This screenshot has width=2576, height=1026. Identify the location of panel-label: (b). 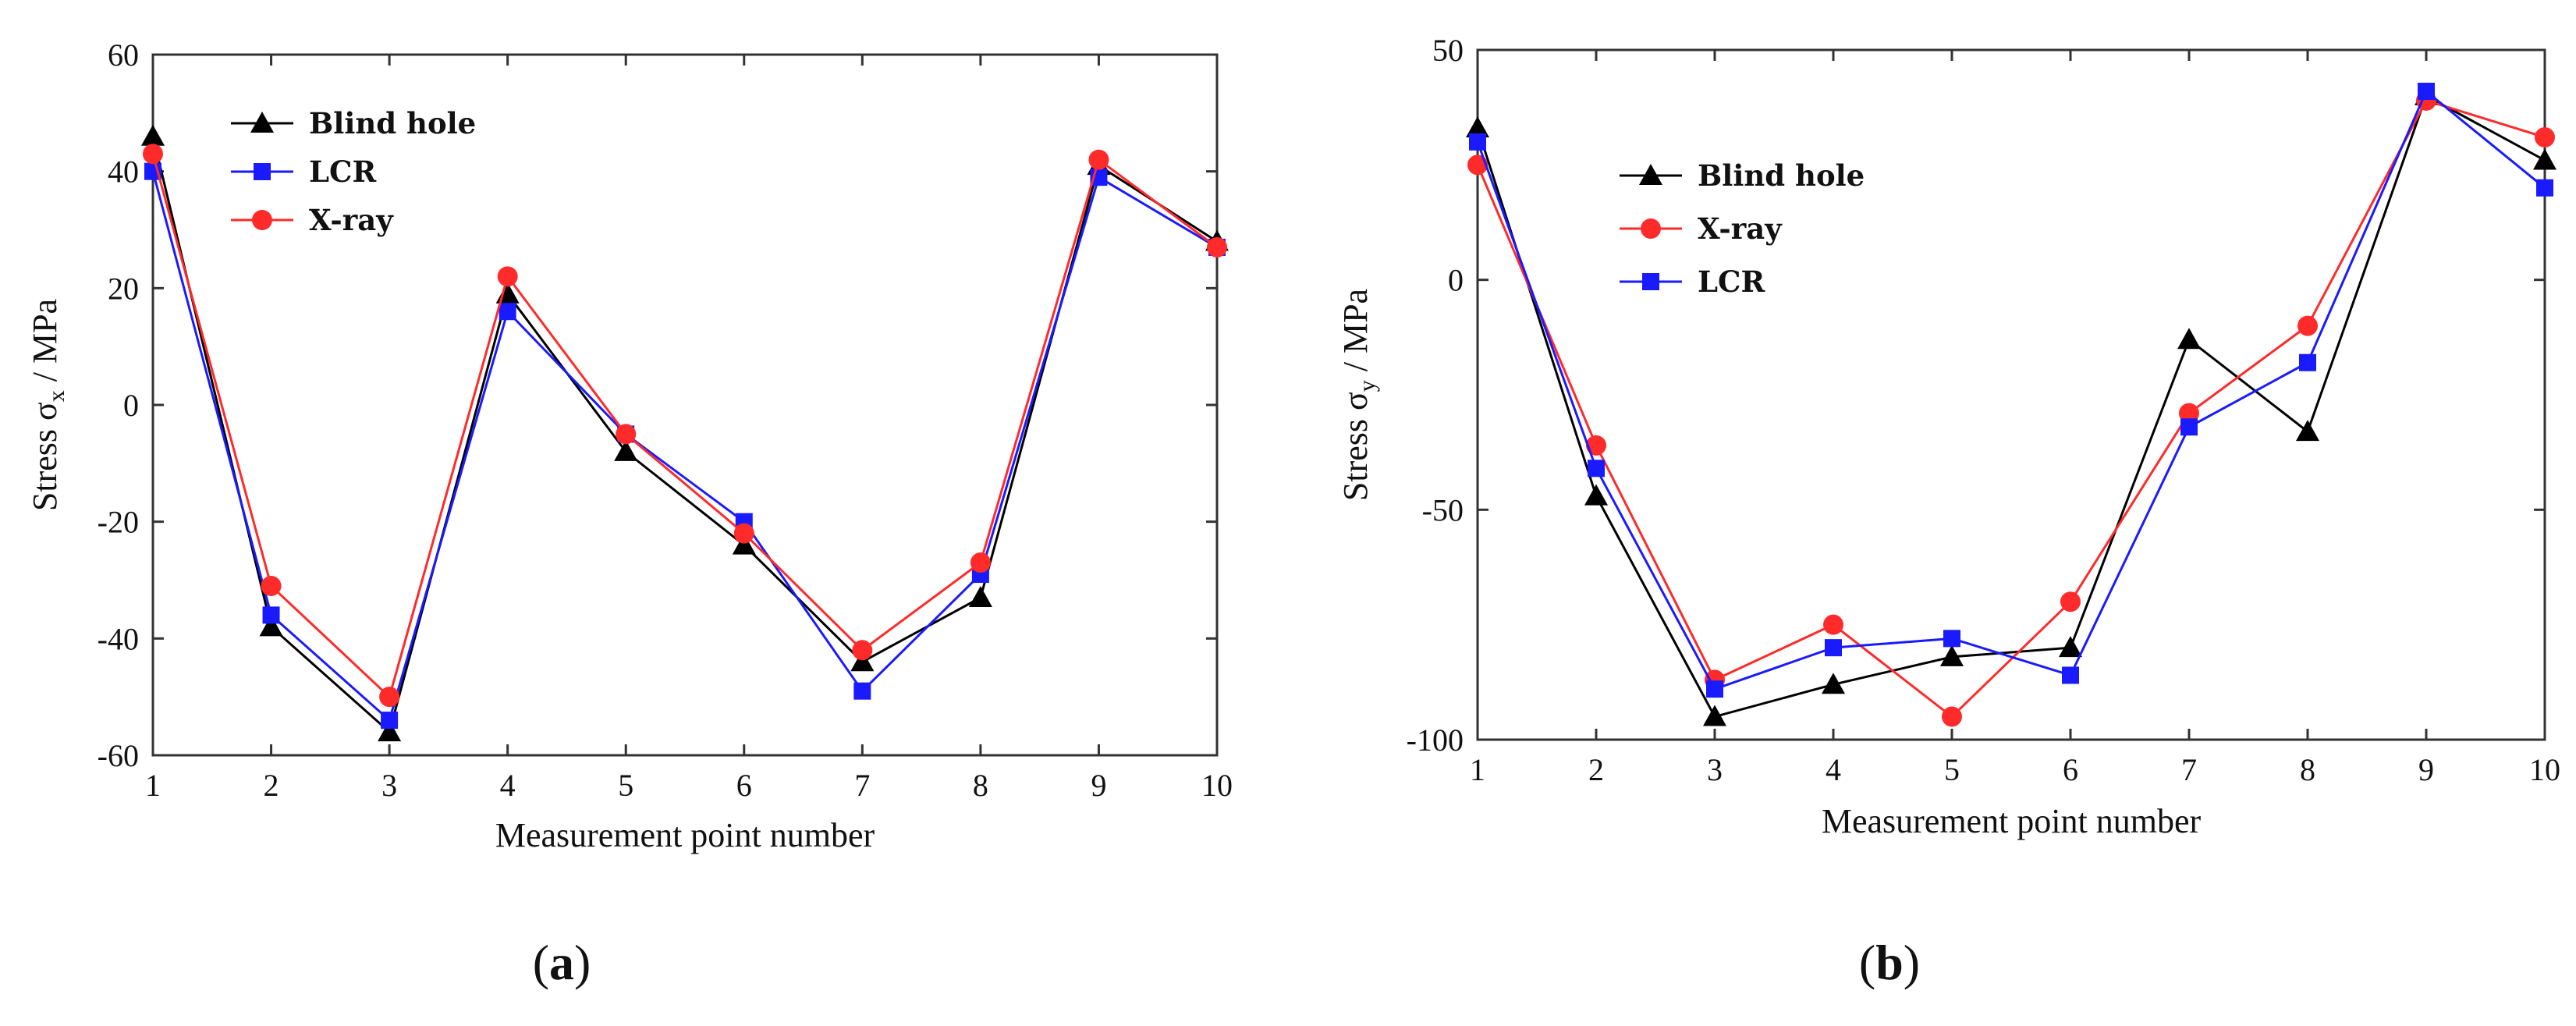
(1889, 962).